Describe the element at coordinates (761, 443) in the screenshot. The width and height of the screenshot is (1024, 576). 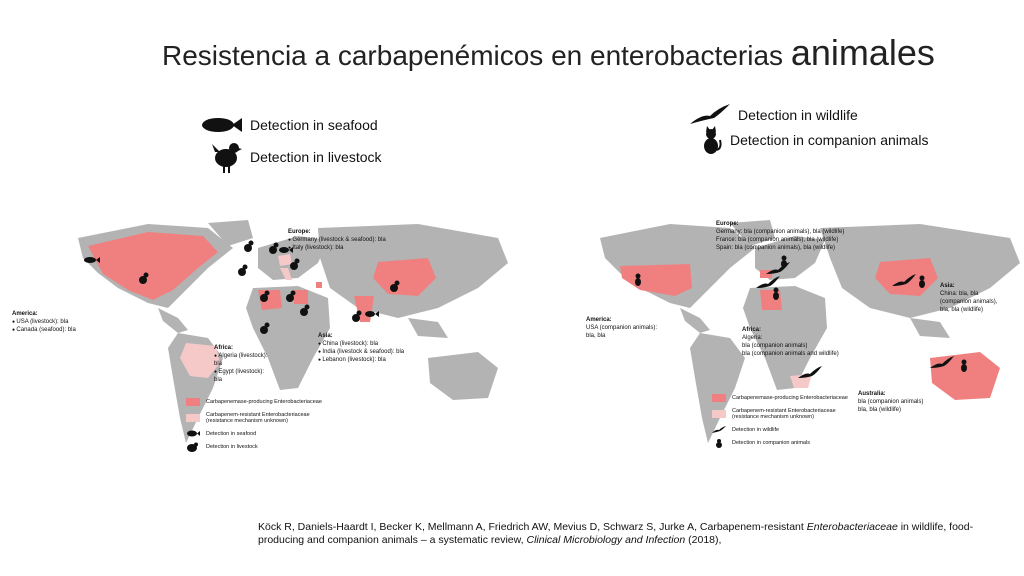
I see `right-key-companion: Detection in companion animals` at that location.